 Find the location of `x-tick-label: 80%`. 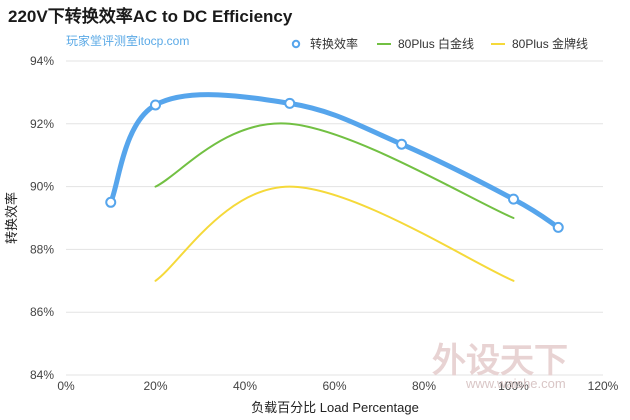

x-tick-label: 80% is located at coordinates (424, 386).